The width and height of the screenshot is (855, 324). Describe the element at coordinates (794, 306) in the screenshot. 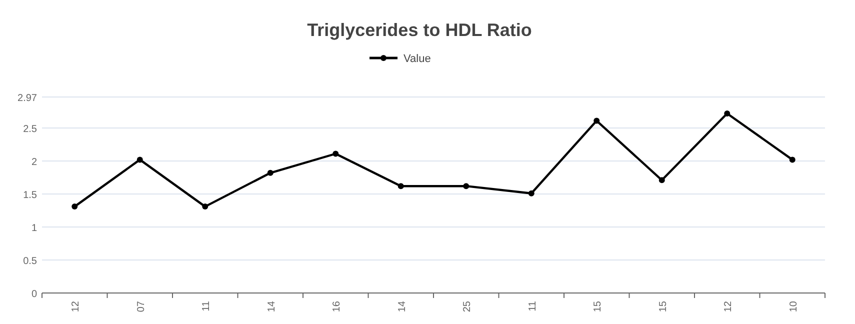

I see `x-tick-label: 10` at that location.